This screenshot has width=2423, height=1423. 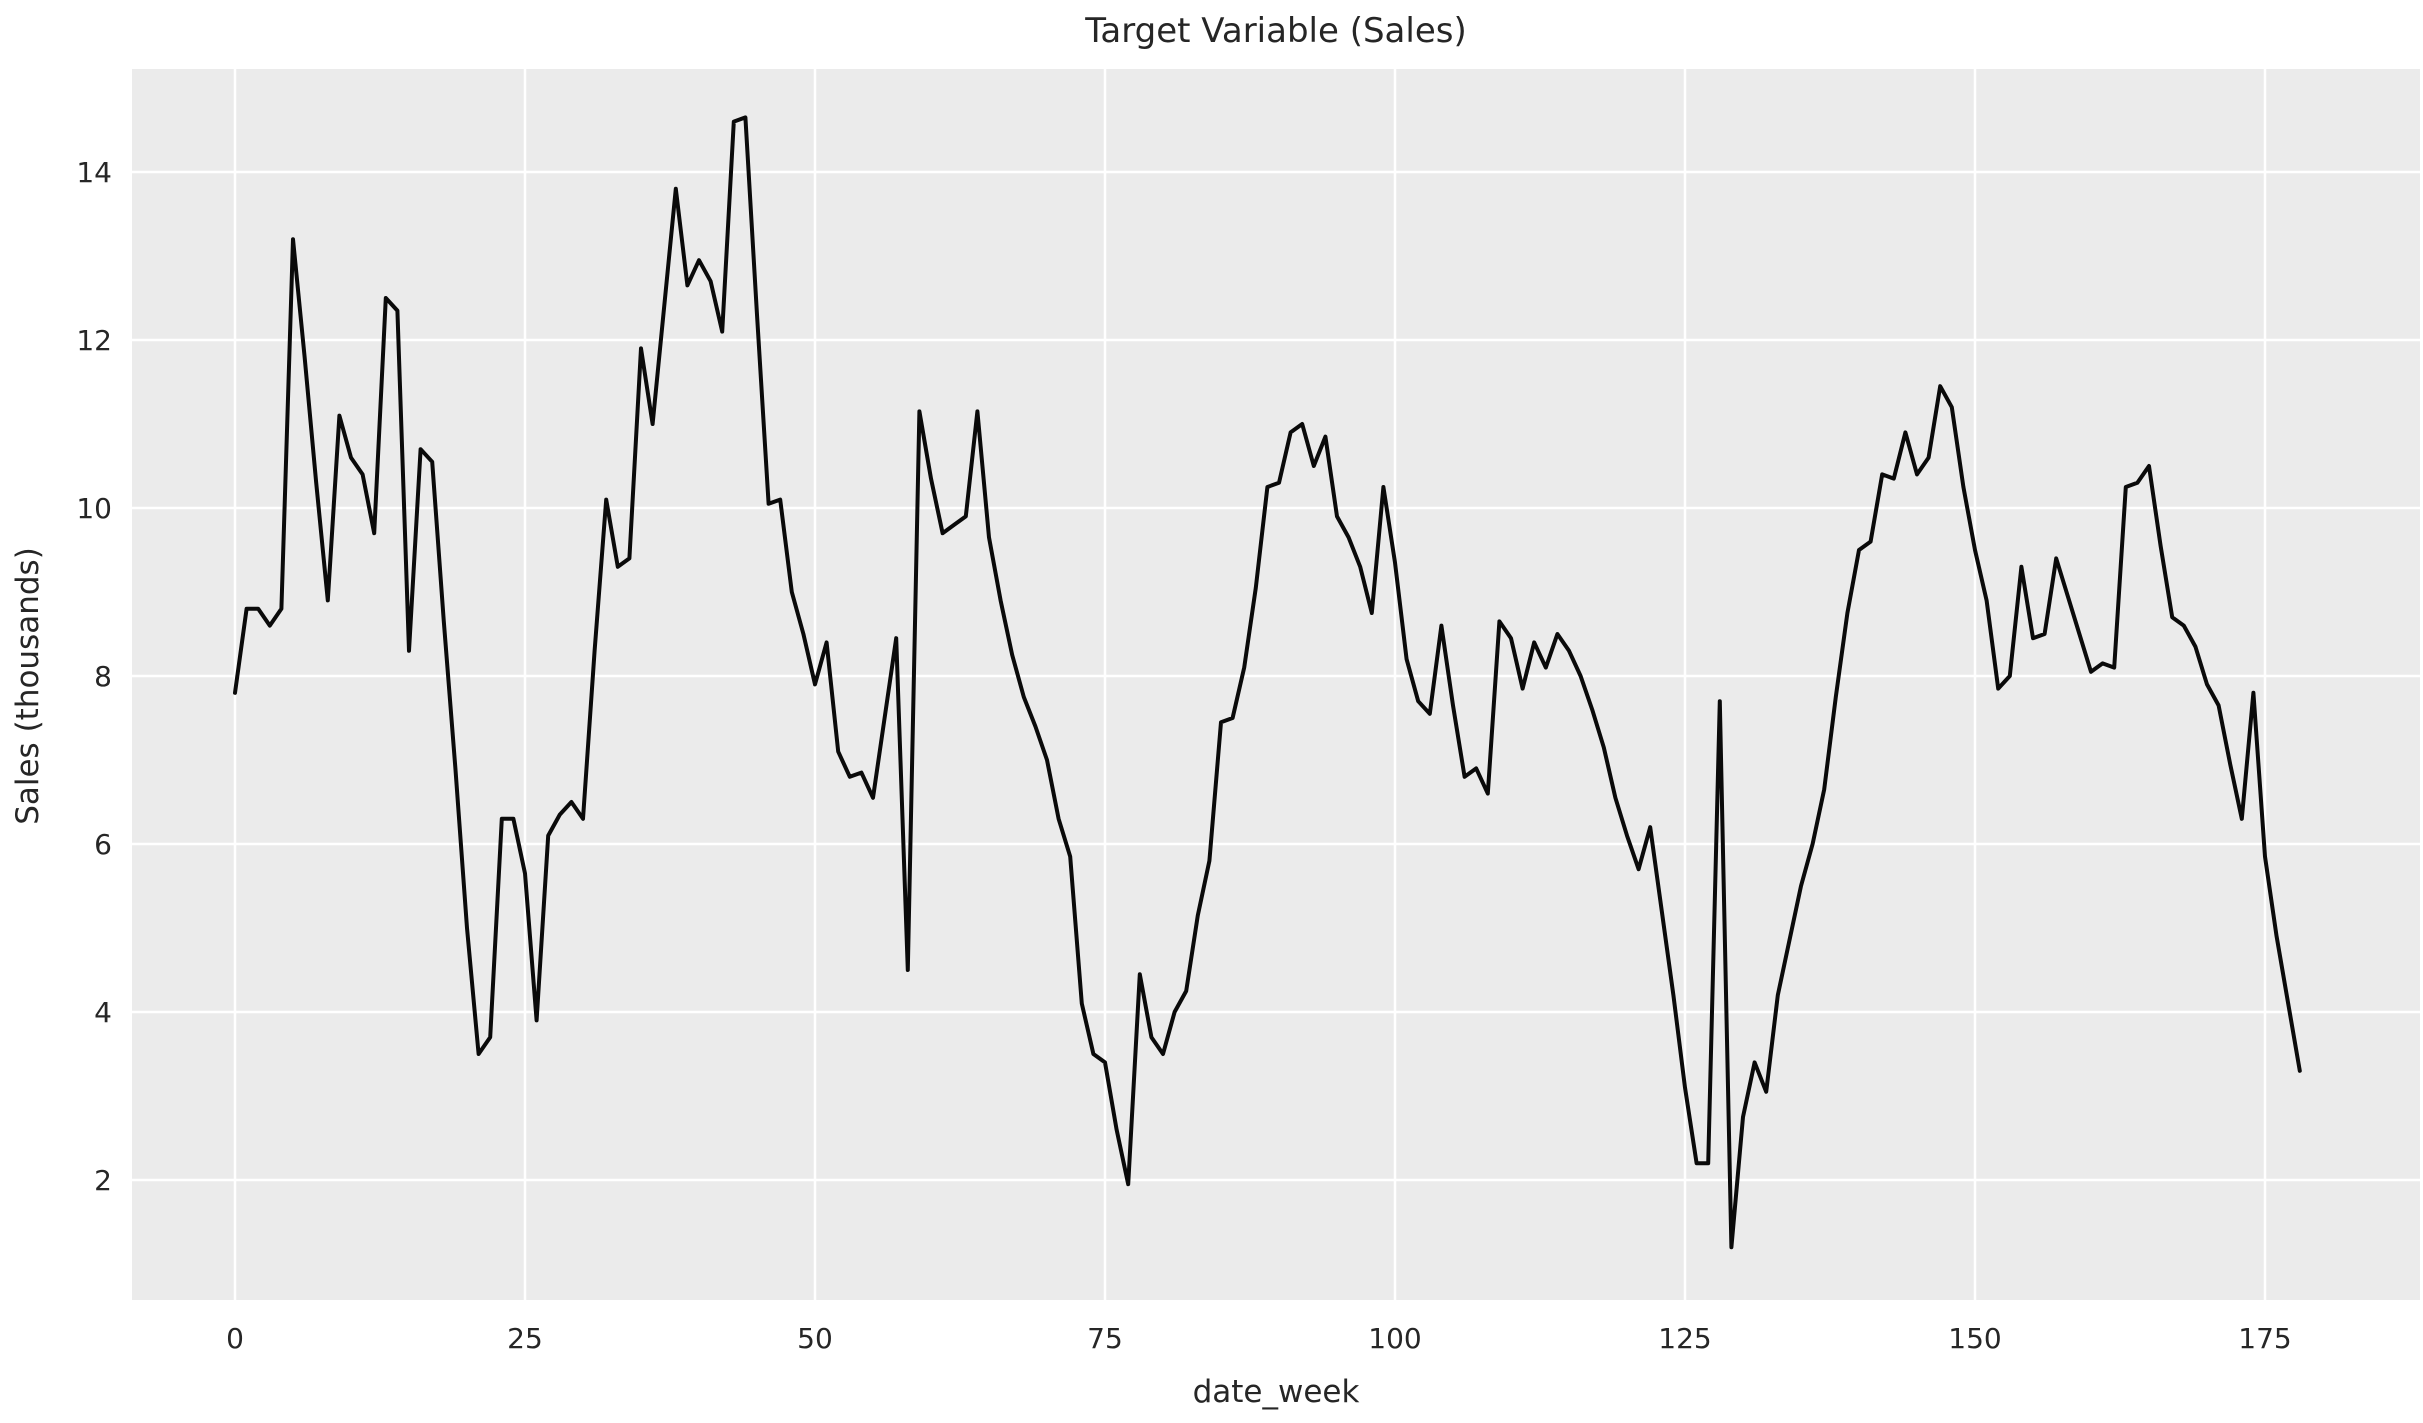 What do you see at coordinates (103, 1180) in the screenshot?
I see `y-tick-label: 2` at bounding box center [103, 1180].